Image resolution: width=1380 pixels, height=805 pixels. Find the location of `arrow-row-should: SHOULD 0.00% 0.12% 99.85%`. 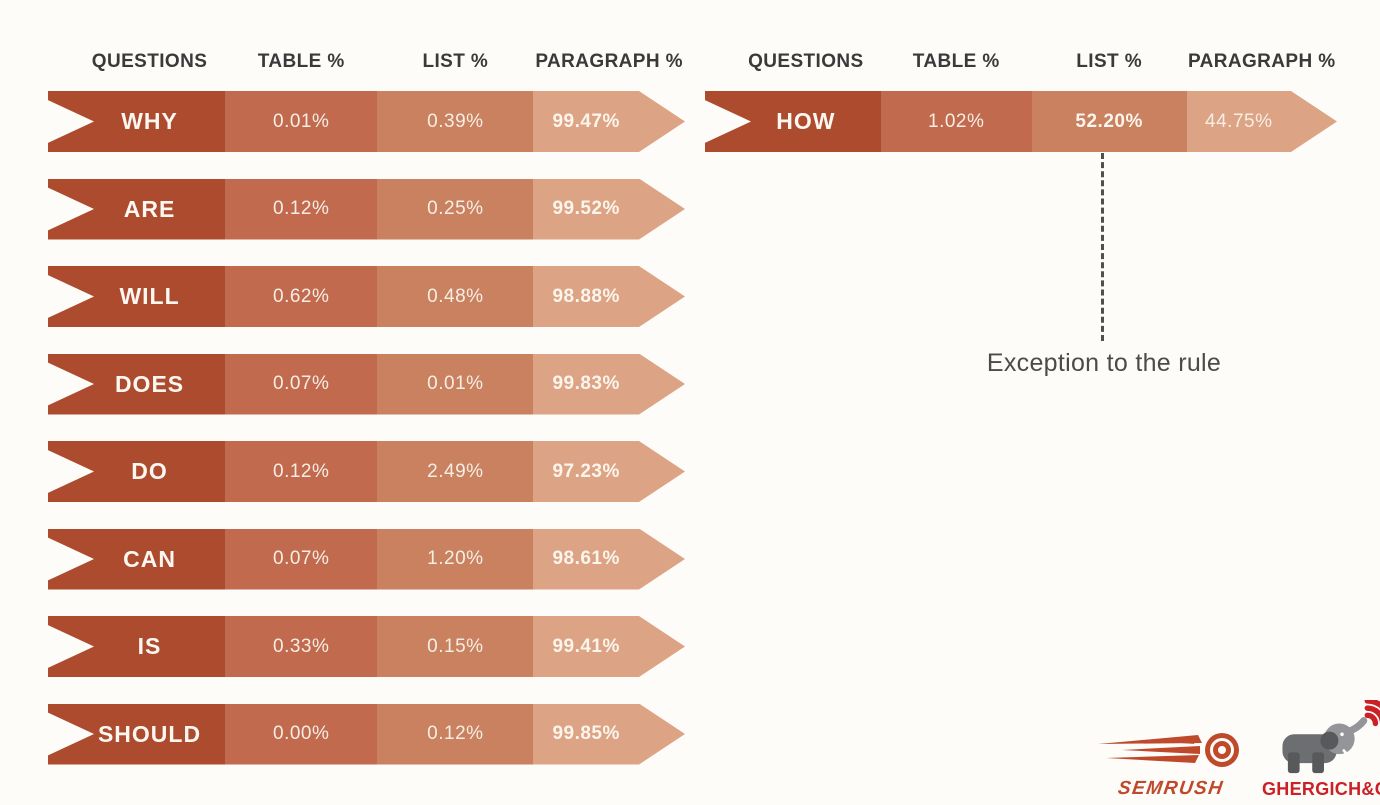

arrow-row-should: SHOULD 0.00% 0.12% 99.85% is located at coordinates (366, 734).